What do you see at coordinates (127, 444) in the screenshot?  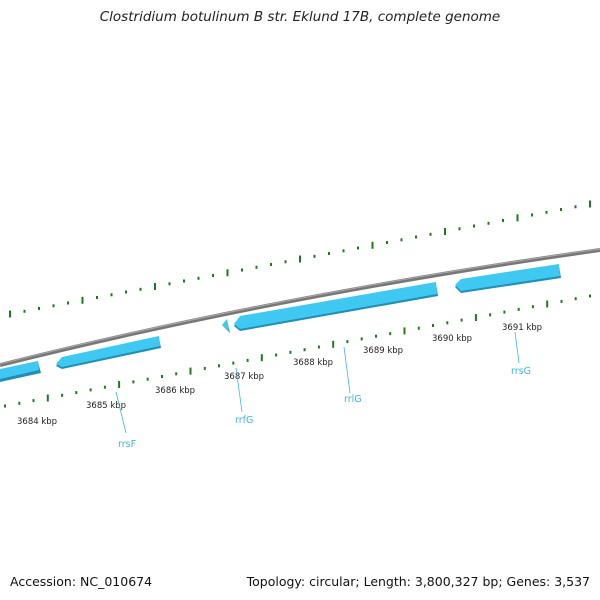 I see `gene-label: rrsF` at bounding box center [127, 444].